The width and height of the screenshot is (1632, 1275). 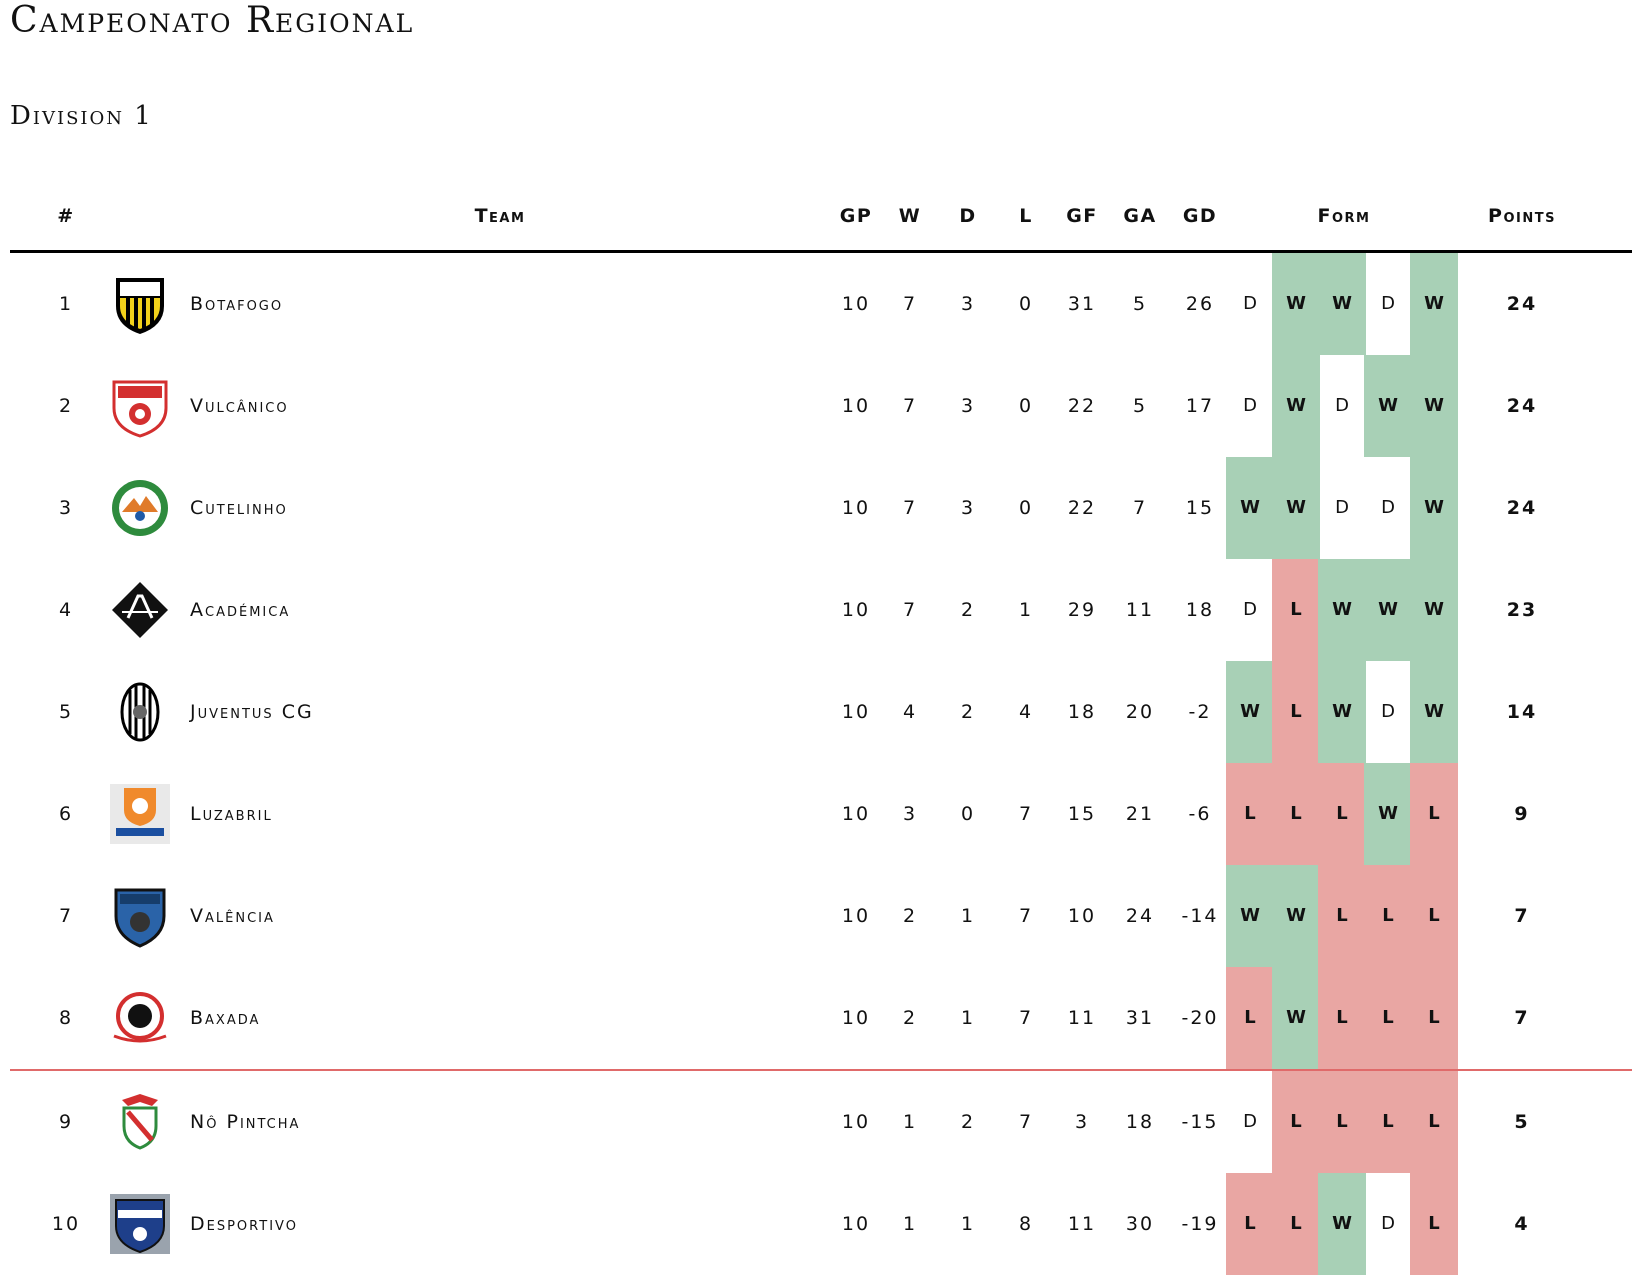 I want to click on table-header: # Team GP W D L GF GA GD Form Points, so click(x=821, y=224).